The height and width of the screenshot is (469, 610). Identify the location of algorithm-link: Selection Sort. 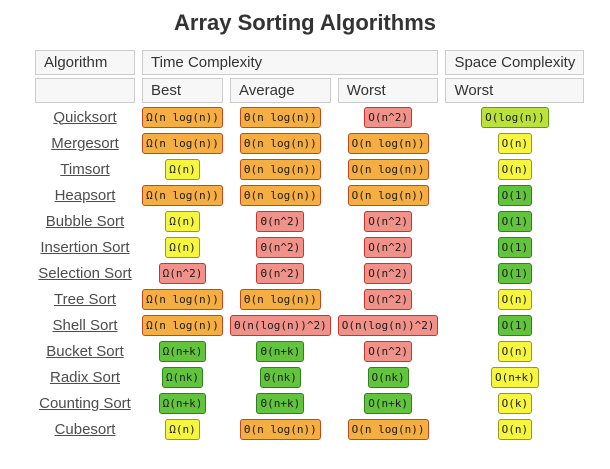
(85, 273).